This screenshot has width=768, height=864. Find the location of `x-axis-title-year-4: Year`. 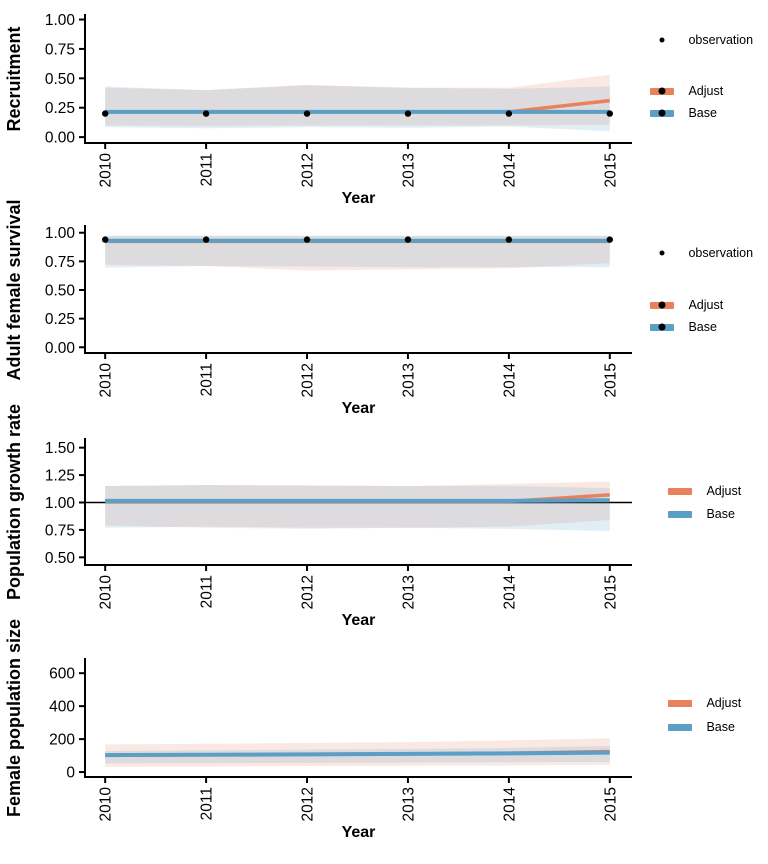

x-axis-title-year-4: Year is located at coordinates (358, 832).